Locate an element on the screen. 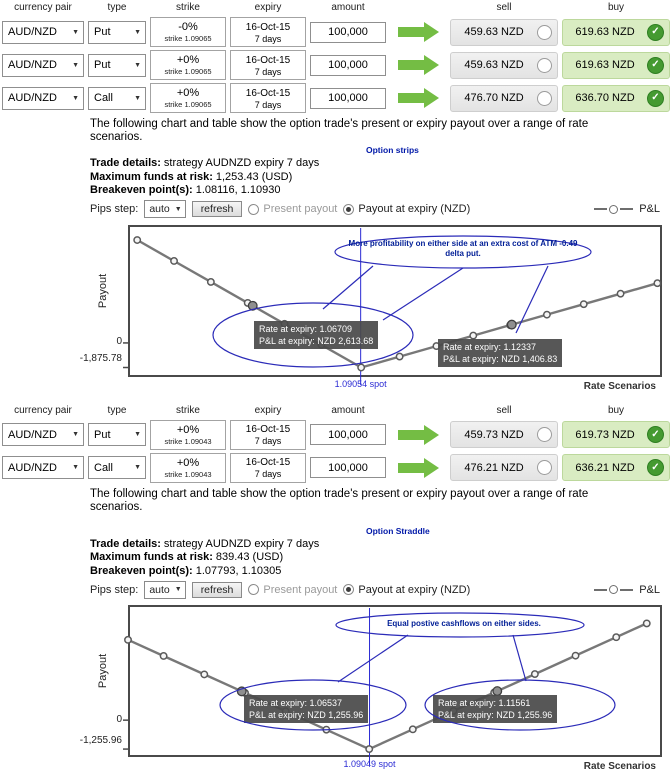 The image size is (670, 775). col-header-buy: buy is located at coordinates (616, 410).